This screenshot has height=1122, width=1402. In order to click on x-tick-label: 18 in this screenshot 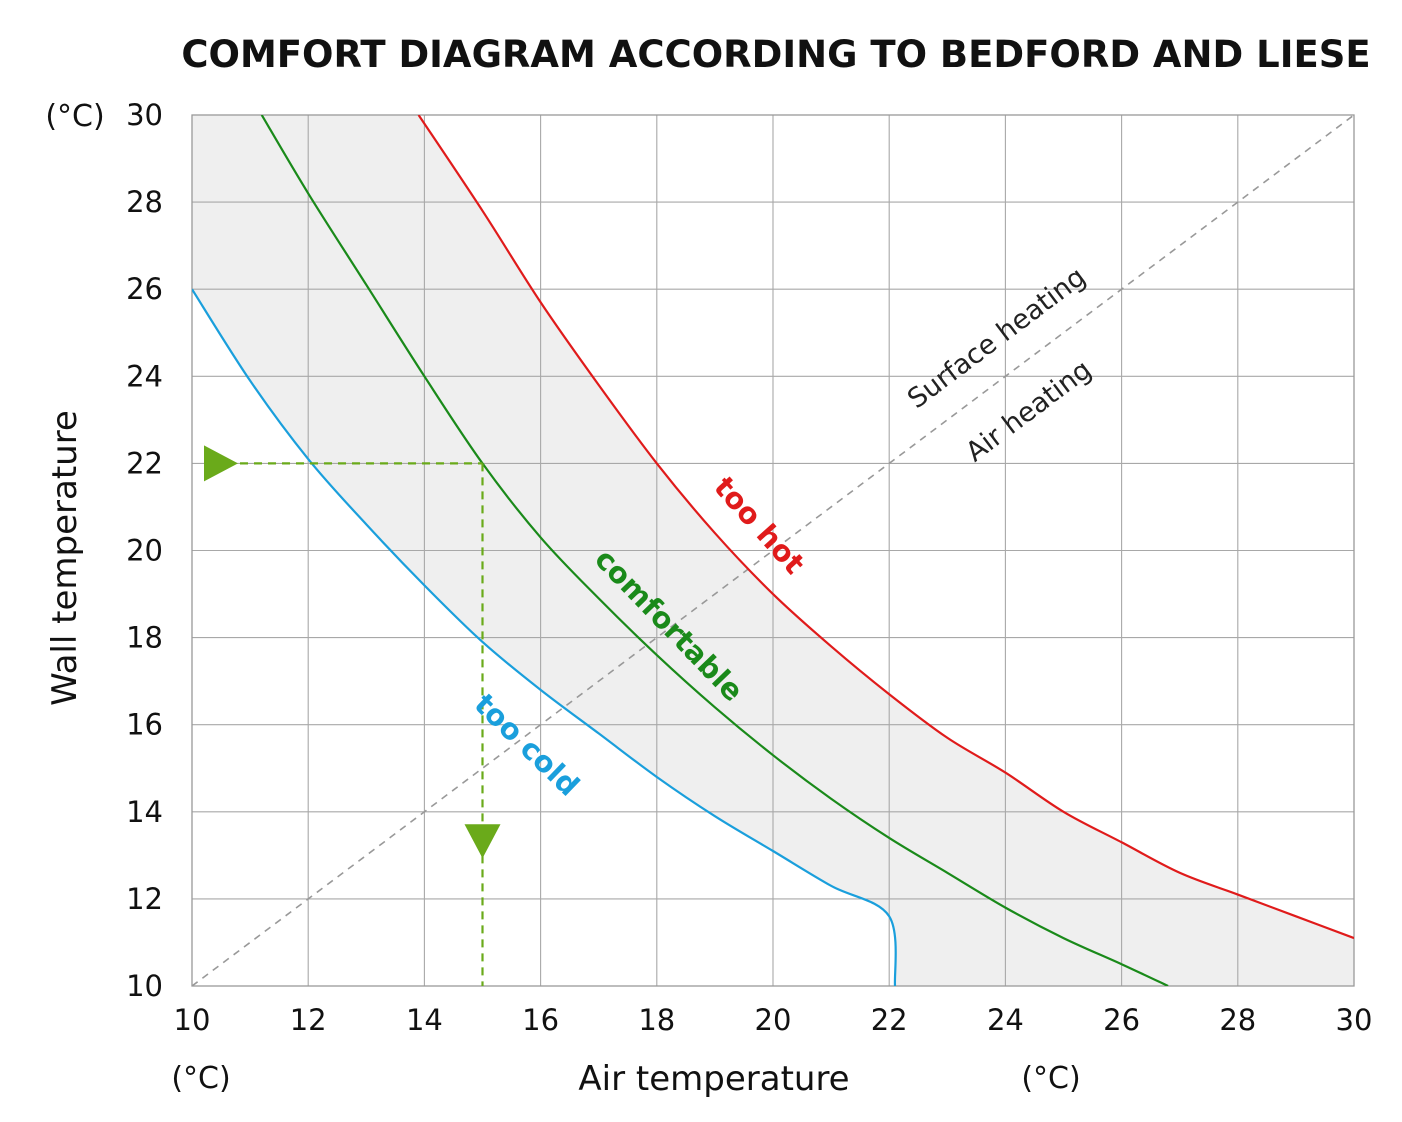, I will do `click(656, 1020)`.